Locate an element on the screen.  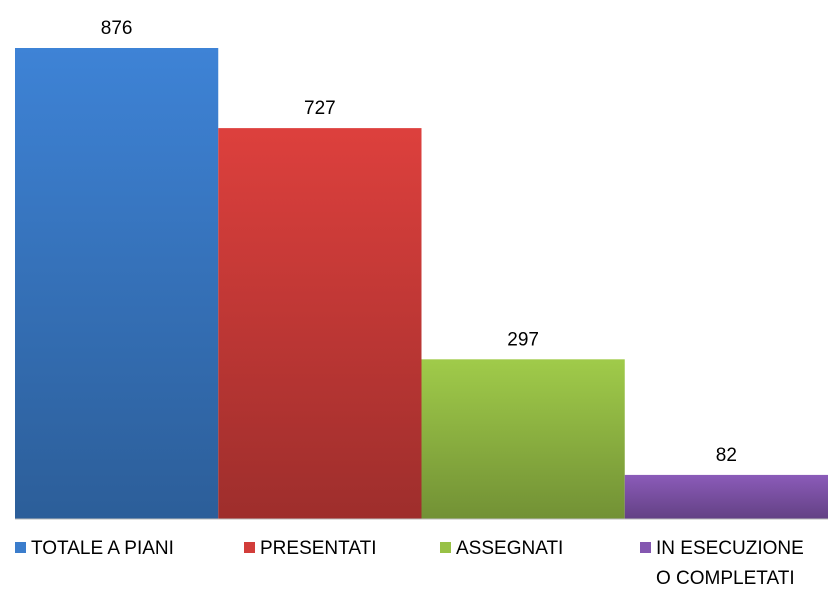
legend-label: ASSEGNATI is located at coordinates (510, 548).